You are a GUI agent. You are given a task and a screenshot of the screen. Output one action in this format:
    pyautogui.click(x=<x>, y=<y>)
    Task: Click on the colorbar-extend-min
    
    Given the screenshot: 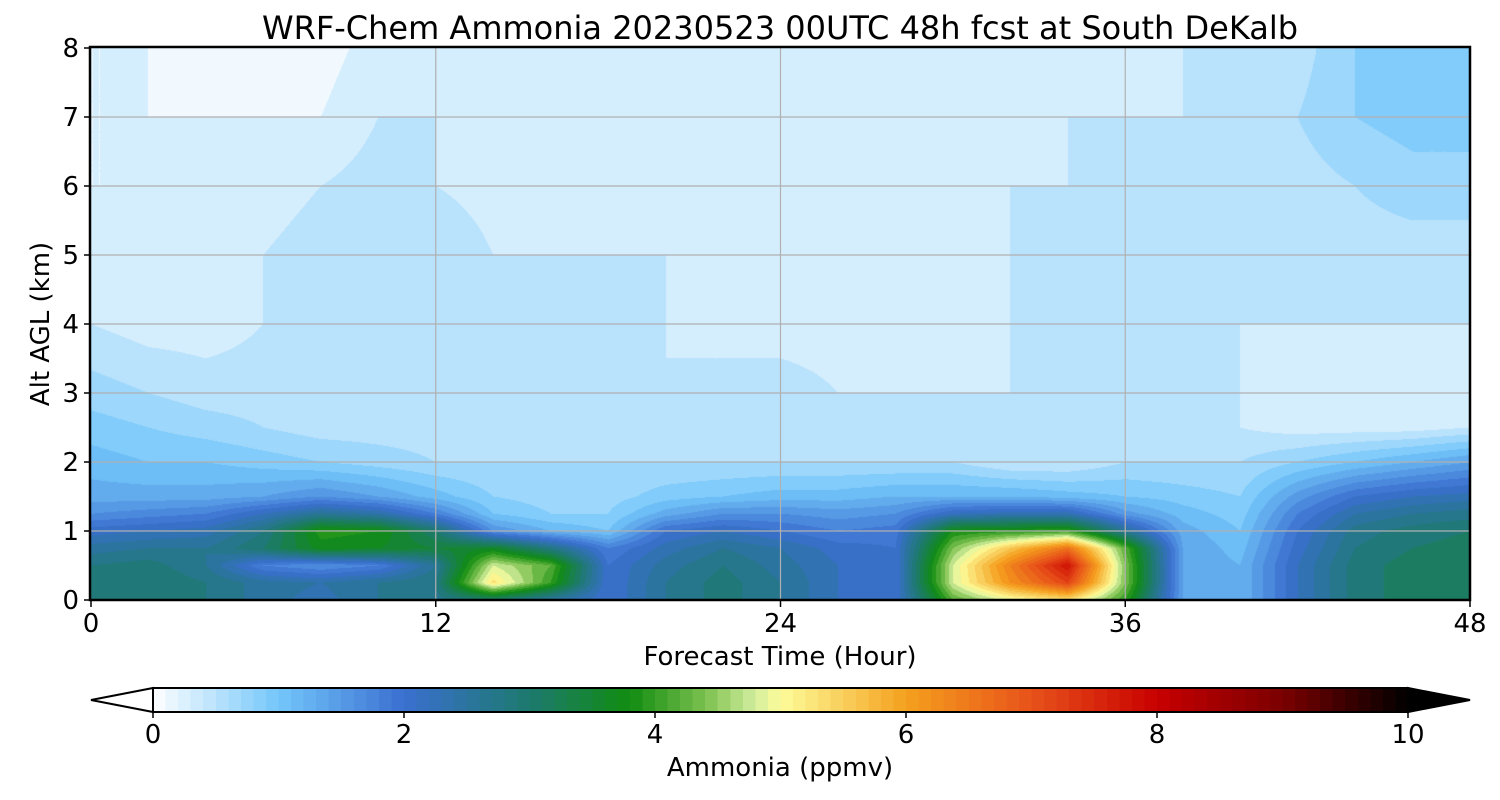 What is the action you would take?
    pyautogui.click(x=122, y=700)
    